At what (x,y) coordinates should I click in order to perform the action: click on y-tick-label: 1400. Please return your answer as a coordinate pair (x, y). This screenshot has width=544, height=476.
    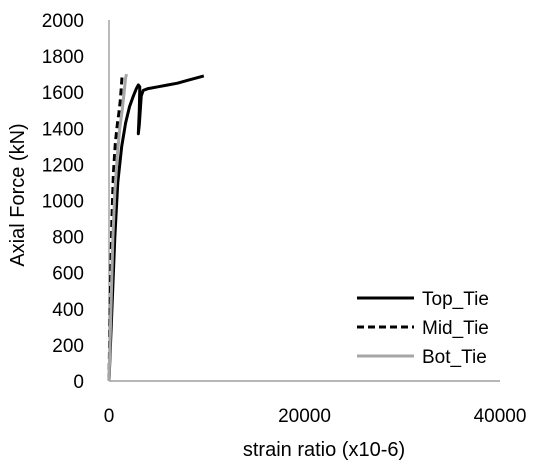
    Looking at the image, I should click on (63, 129).